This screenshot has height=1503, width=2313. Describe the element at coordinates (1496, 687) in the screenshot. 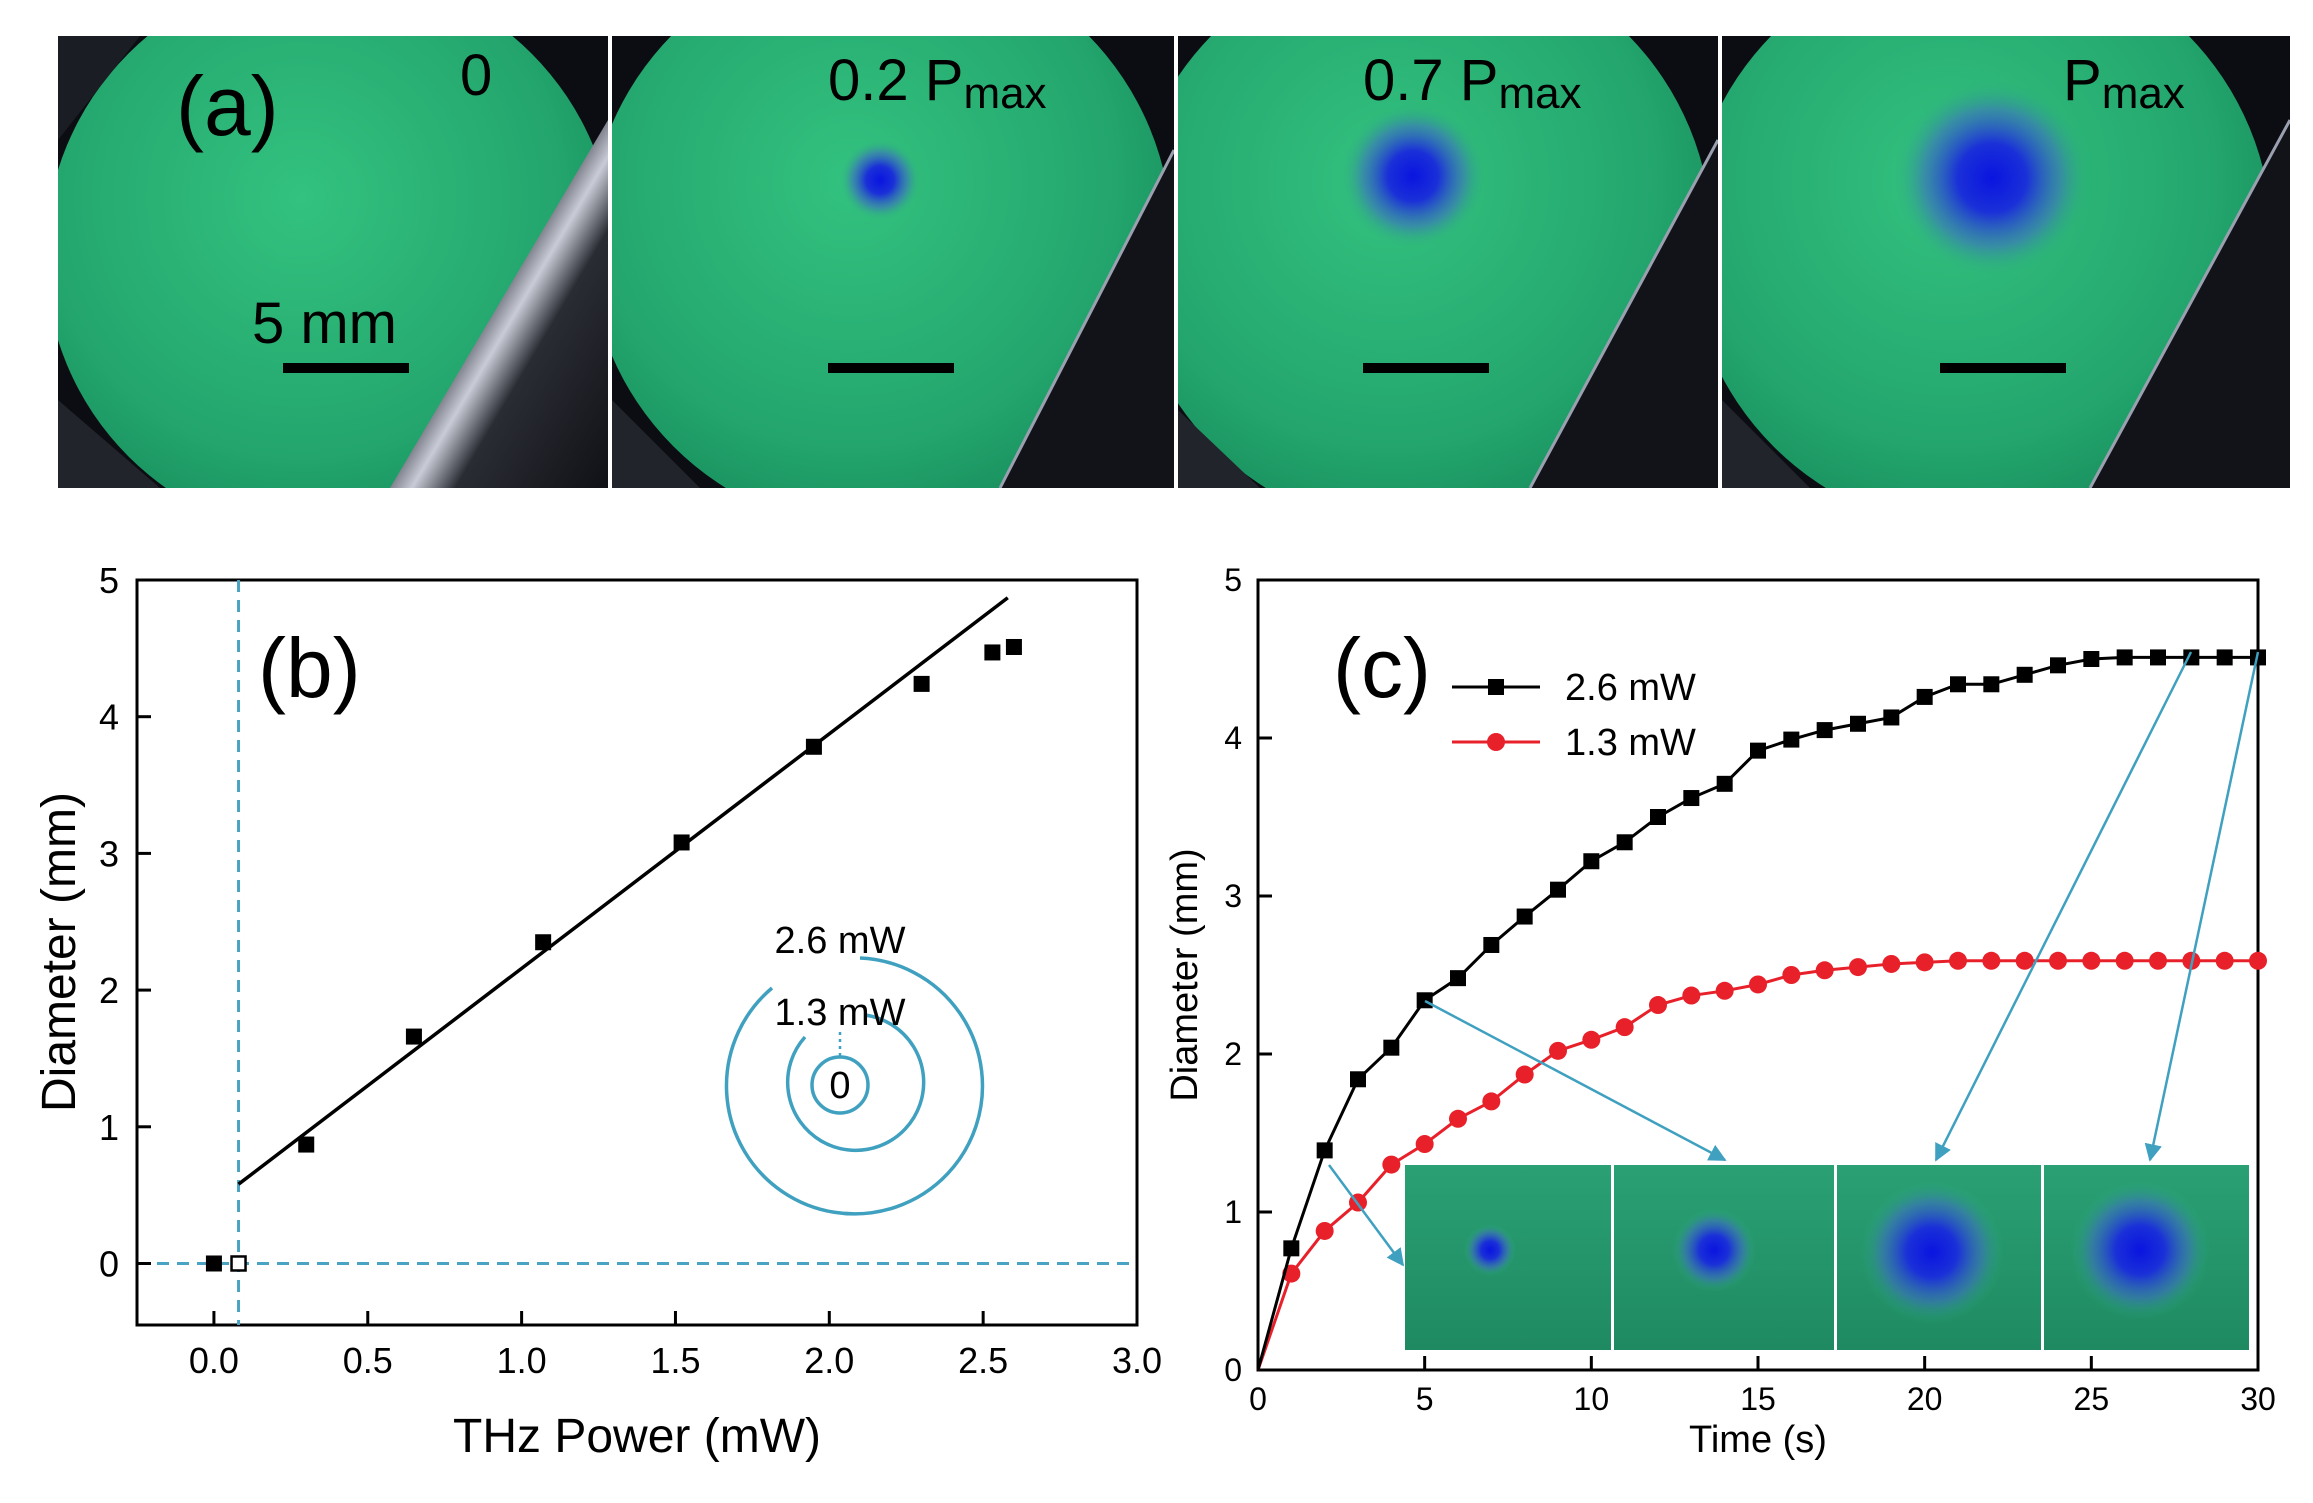

I see `legend-marker-2.6mW` at that location.